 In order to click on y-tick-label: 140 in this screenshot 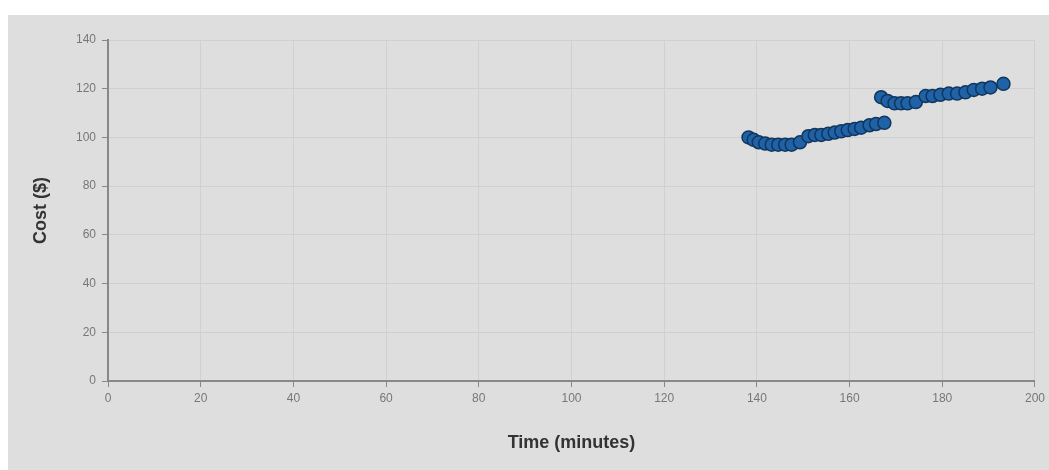, I will do `click(86, 39)`.